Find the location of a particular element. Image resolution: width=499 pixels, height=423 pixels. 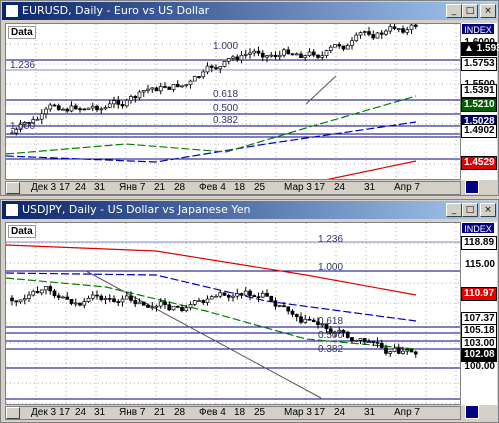

usdjpy-index-button: INDEX is located at coordinates (478, 228).